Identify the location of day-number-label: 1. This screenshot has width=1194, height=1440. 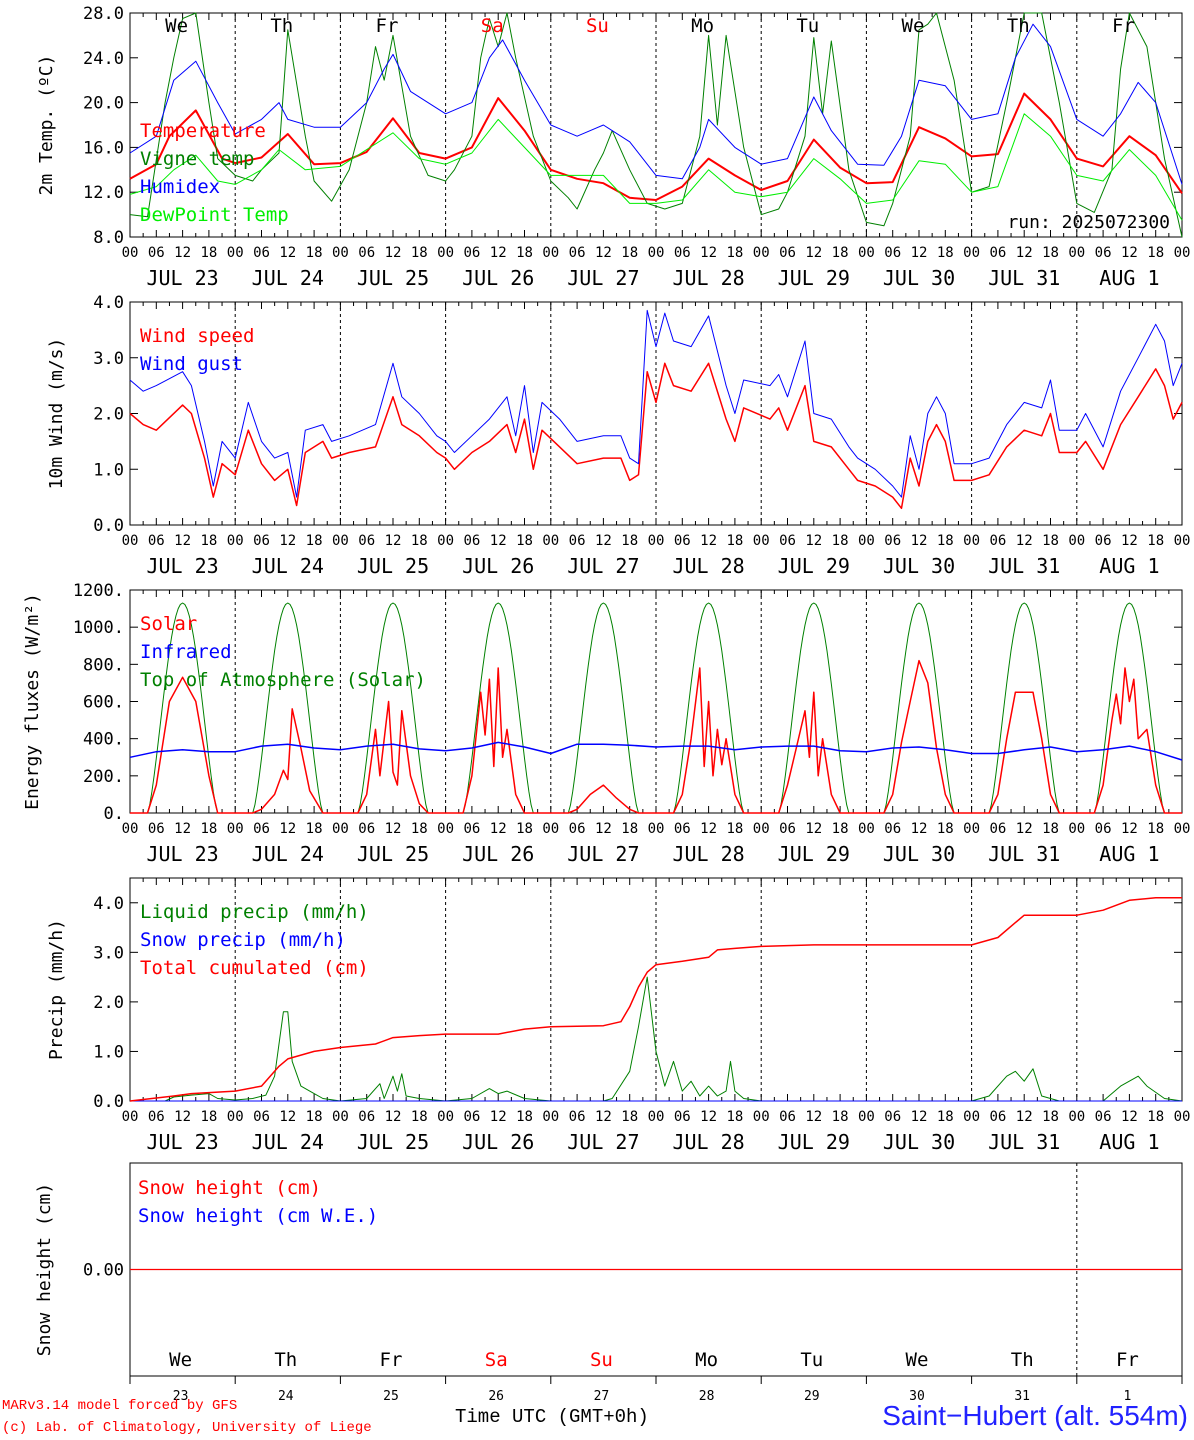
(1127, 1396).